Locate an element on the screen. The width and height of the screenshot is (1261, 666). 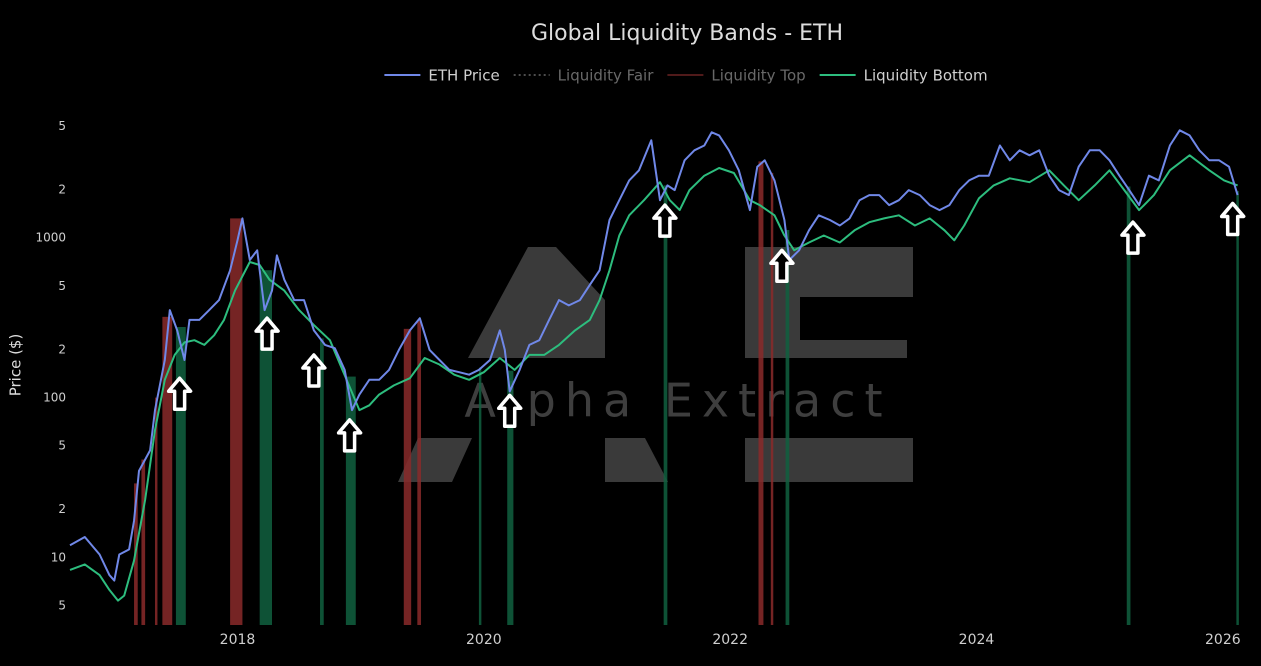
x-tick-label: 2018 is located at coordinates (238, 640).